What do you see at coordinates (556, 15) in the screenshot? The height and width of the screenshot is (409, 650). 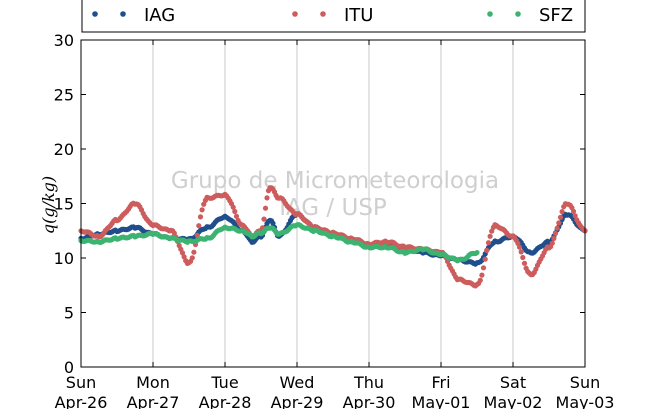 I see `legend-label-sfz: SFZ` at bounding box center [556, 15].